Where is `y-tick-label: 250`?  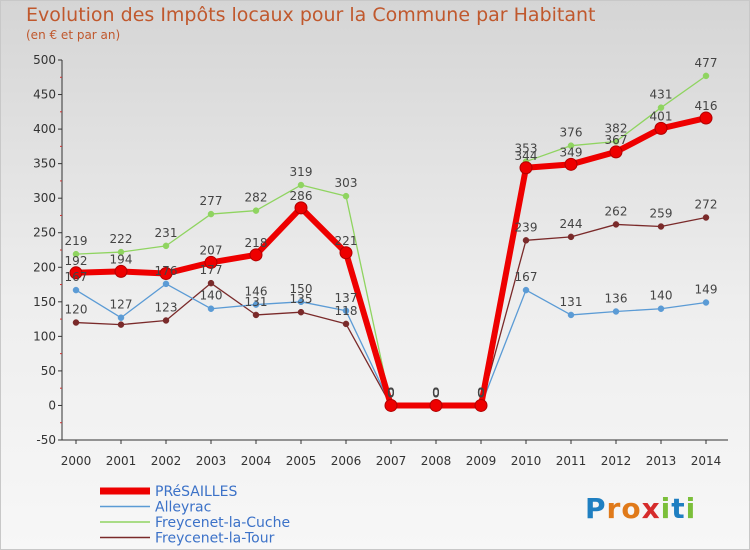
y-tick-label: 250 is located at coordinates (44, 233).